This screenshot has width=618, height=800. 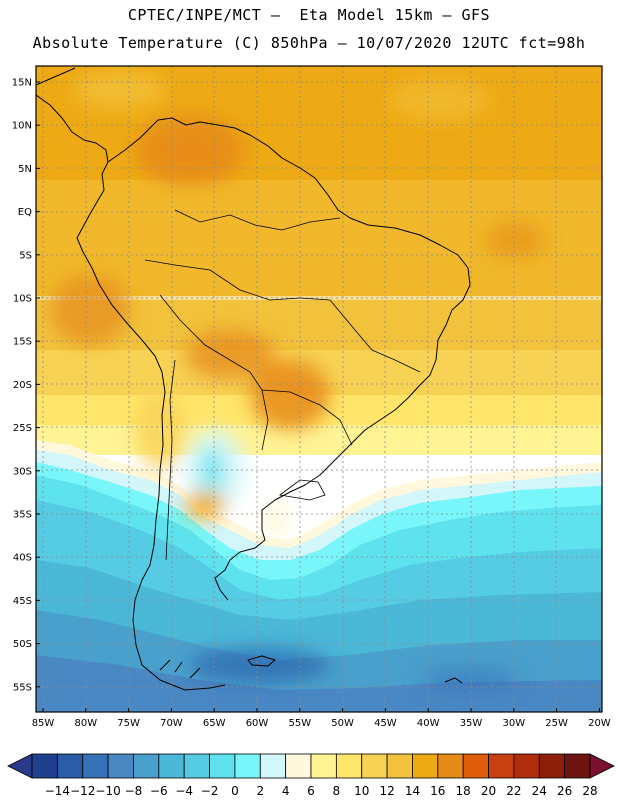 What do you see at coordinates (602, 766) in the screenshot?
I see `colorbar-arrow-high` at bounding box center [602, 766].